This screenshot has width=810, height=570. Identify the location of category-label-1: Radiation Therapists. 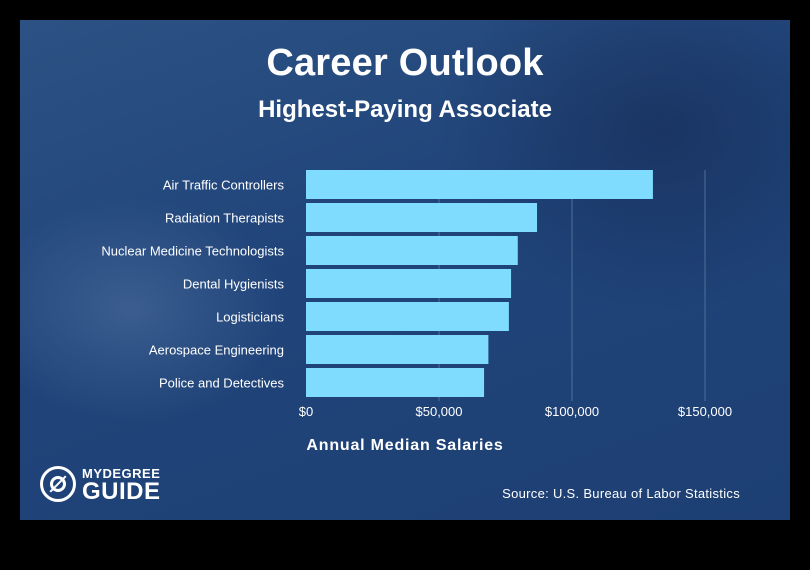
(224, 218).